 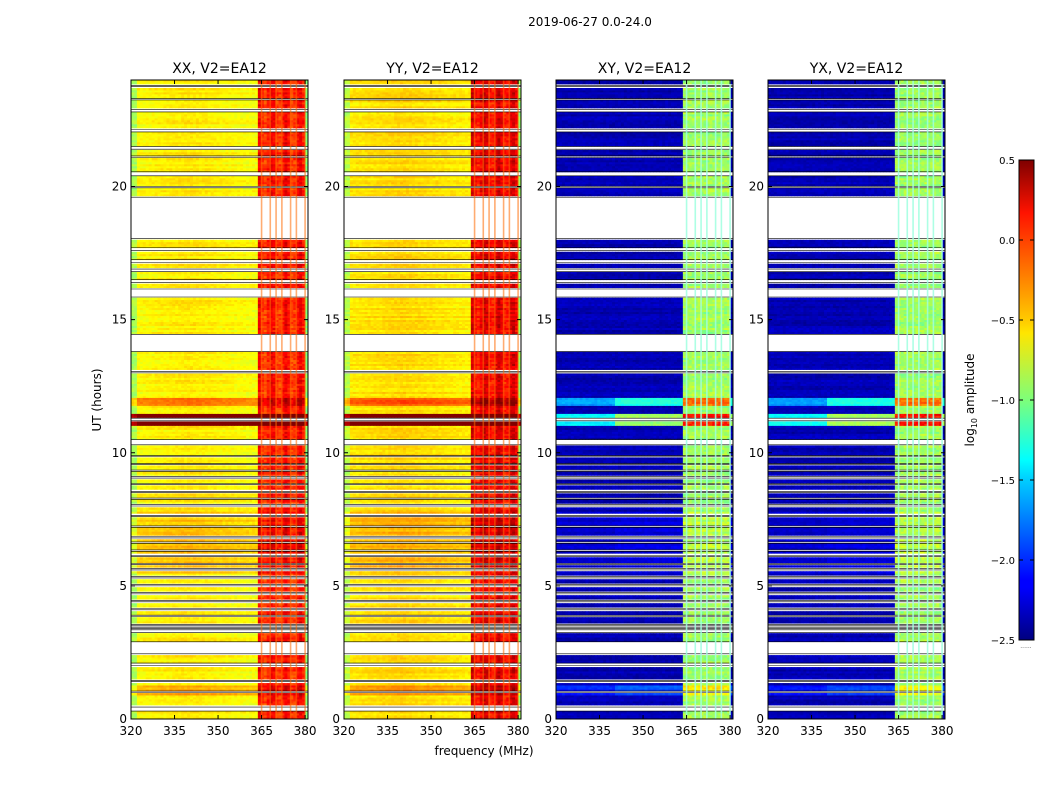 What do you see at coordinates (97, 399) in the screenshot?
I see `y-axis-label: UT (hours)` at bounding box center [97, 399].